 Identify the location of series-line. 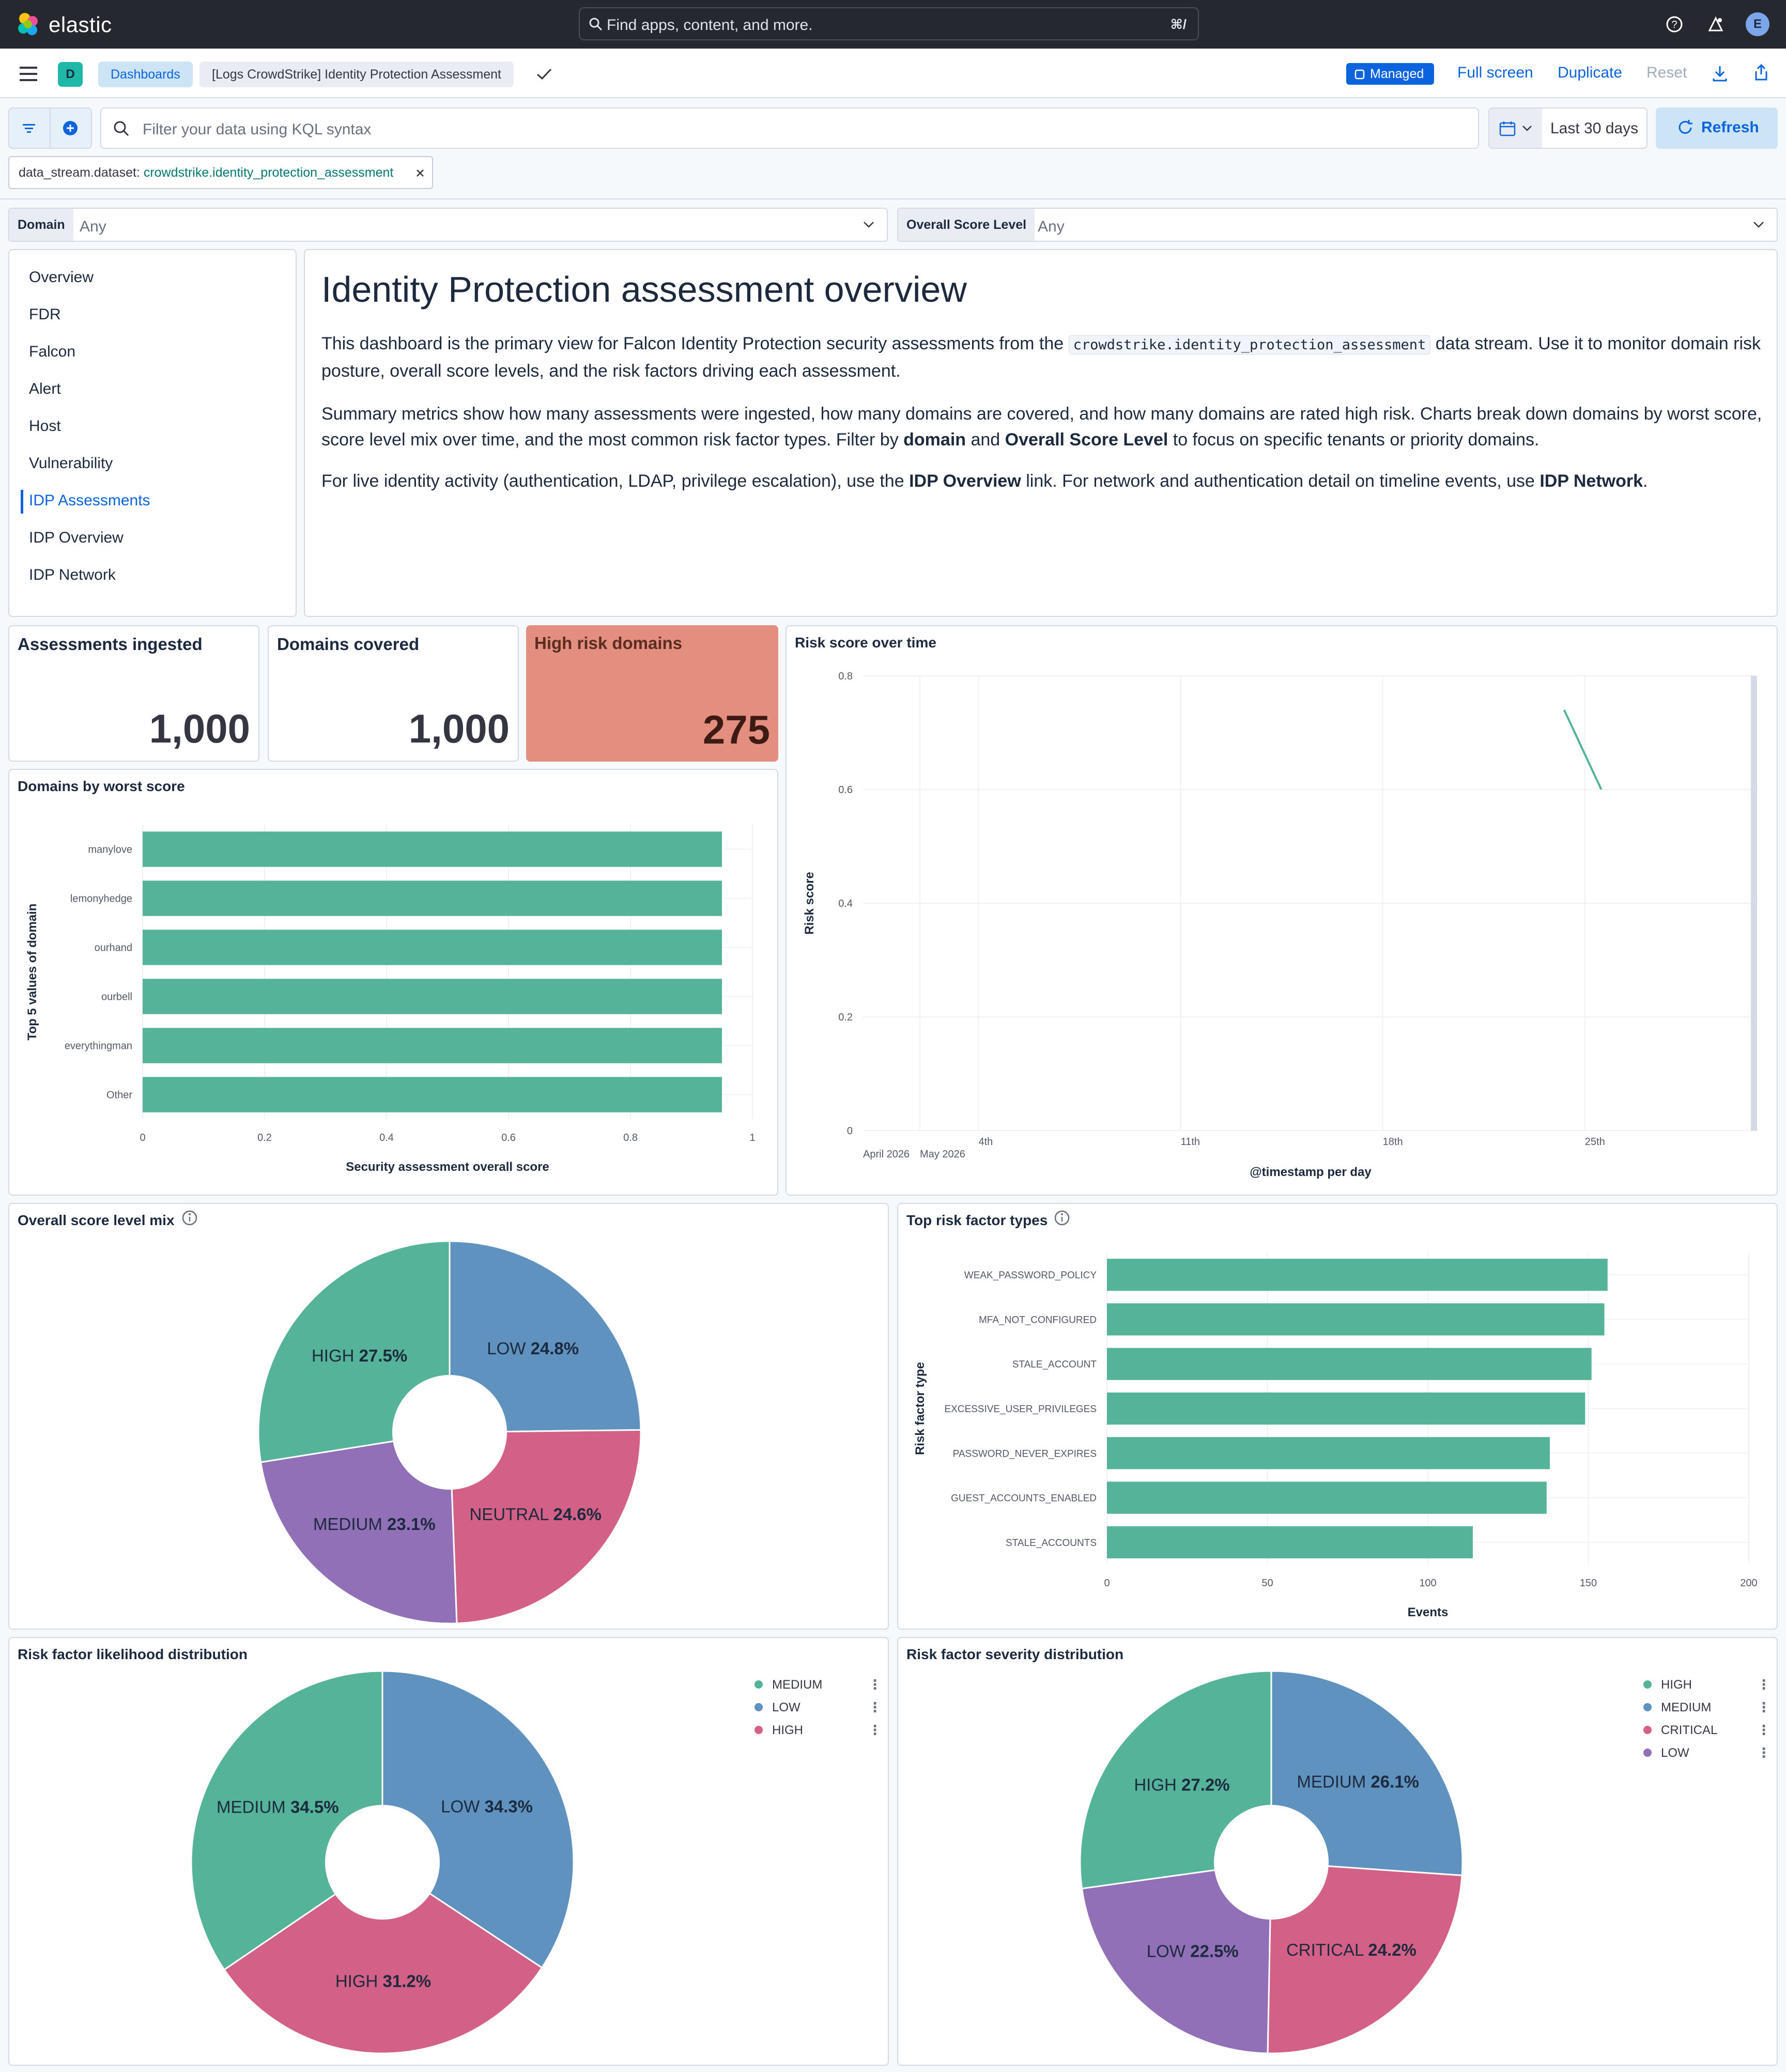
(1583, 749).